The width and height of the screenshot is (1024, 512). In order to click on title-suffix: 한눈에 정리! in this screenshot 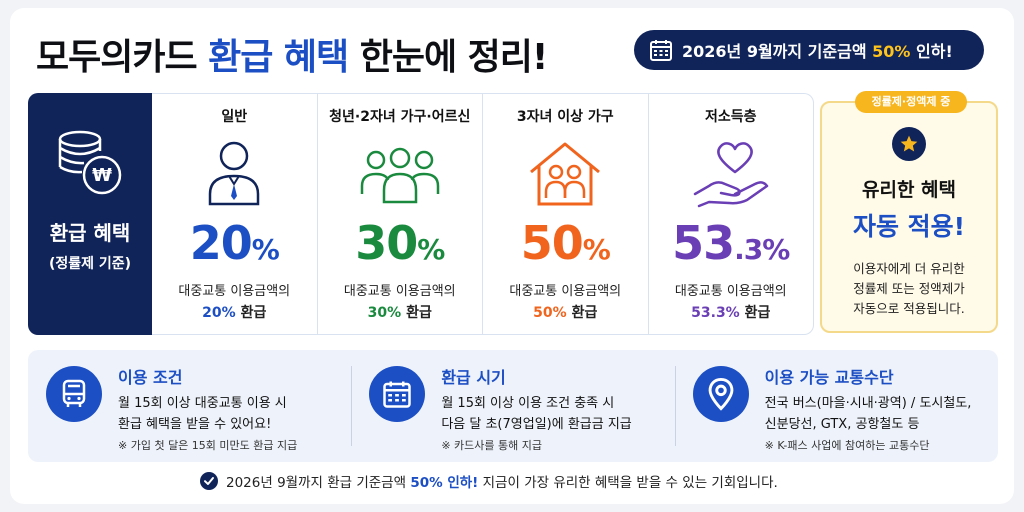, I will do `click(454, 57)`.